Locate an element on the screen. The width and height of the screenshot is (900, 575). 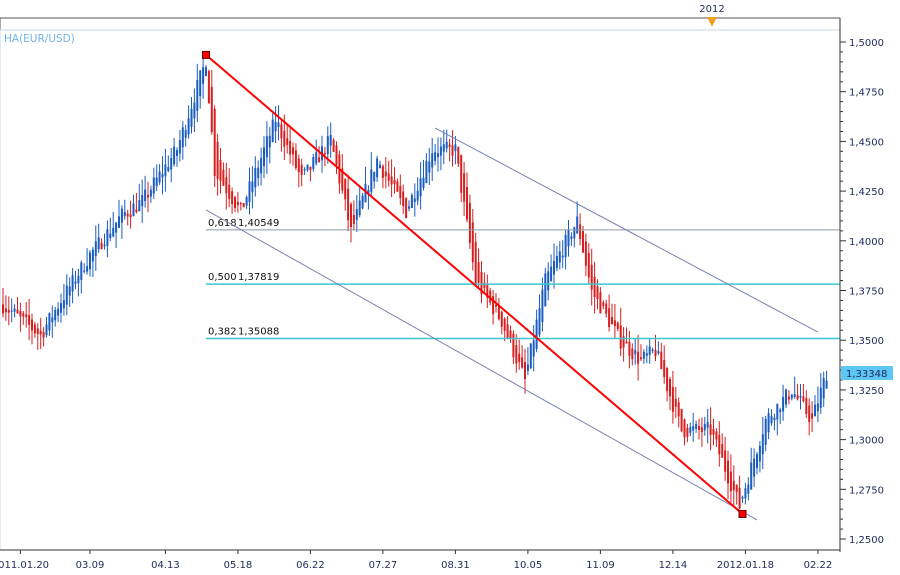
x-tick-label: 2011.01.20 is located at coordinates (24, 565).